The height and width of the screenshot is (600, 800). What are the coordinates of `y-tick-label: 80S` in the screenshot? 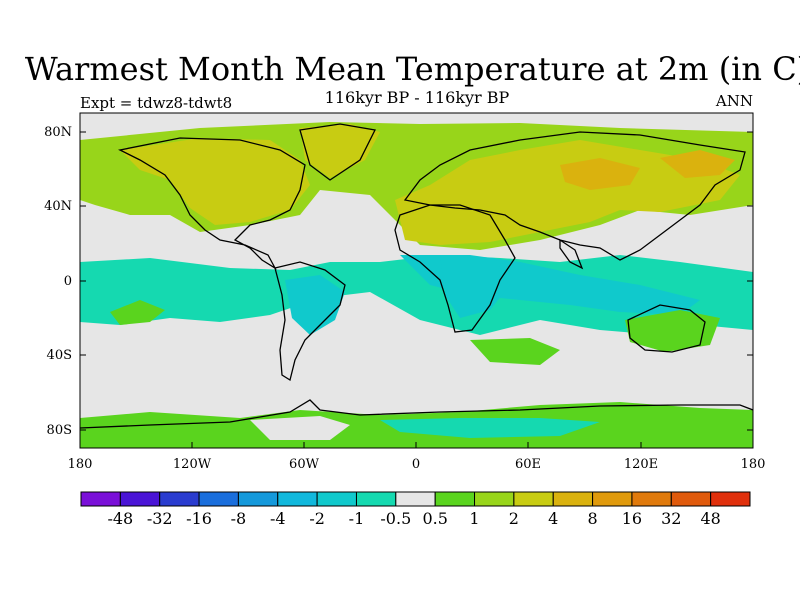 It's located at (59, 430).